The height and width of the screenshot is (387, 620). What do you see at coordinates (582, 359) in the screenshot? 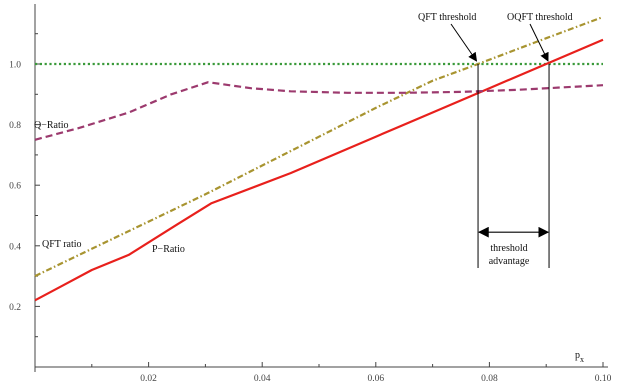
I see `x-axis-label-sub: x` at bounding box center [582, 359].